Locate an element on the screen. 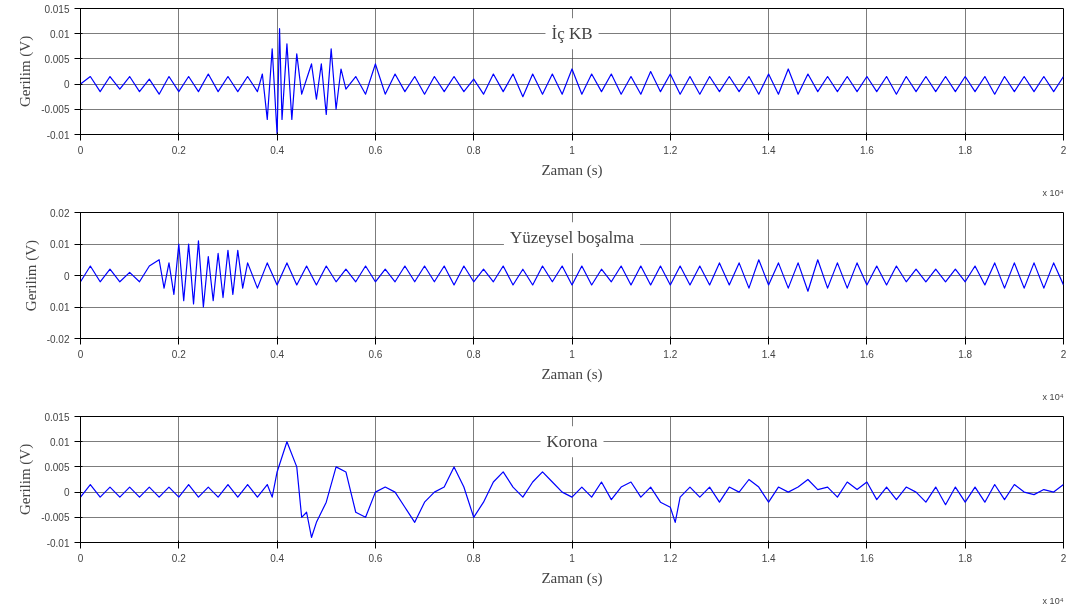 The image size is (1087, 614). text: Korona is located at coordinates (572, 442).